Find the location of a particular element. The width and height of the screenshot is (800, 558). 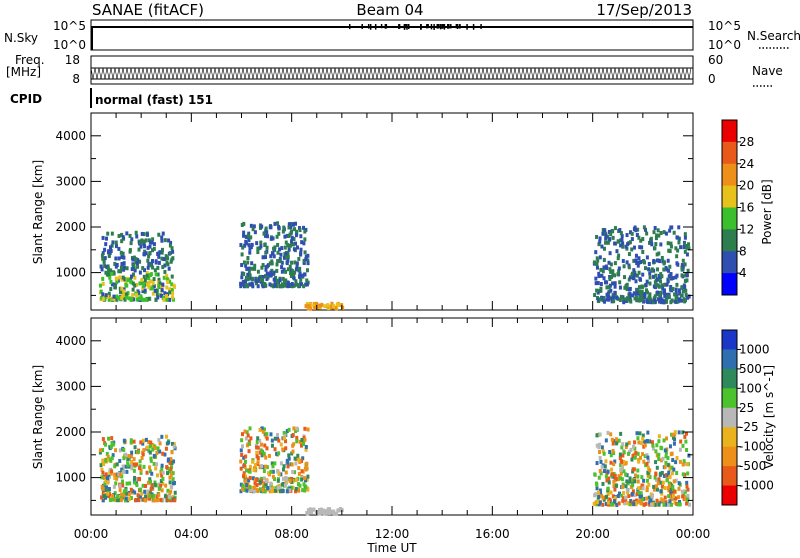

cpid-label: CPID is located at coordinates (26, 99).